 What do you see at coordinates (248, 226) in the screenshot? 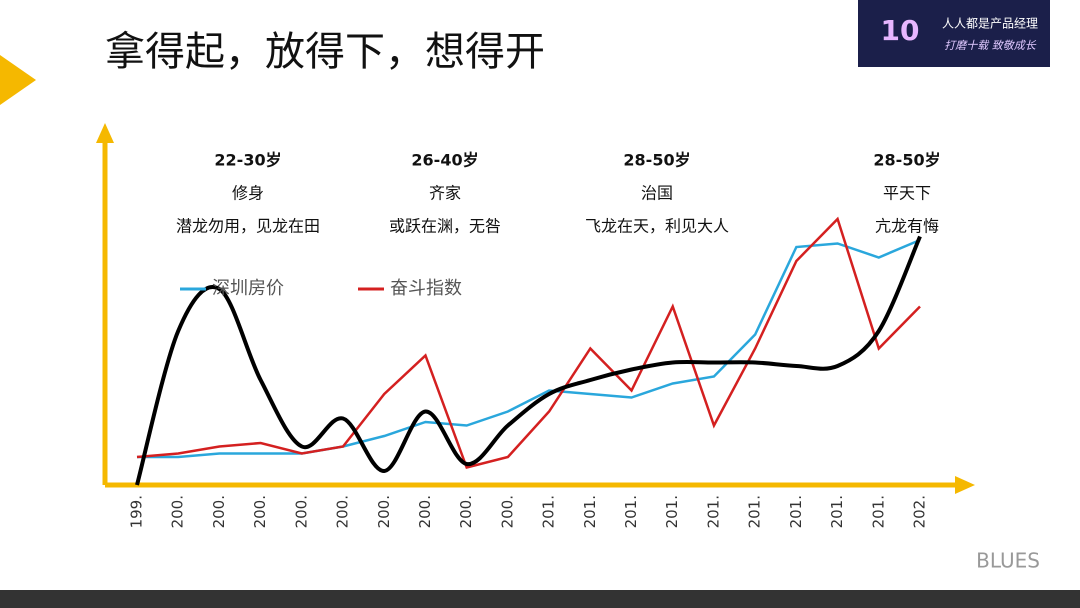
I see `annotation-text: 潜龙勿用，见龙在田` at bounding box center [248, 226].